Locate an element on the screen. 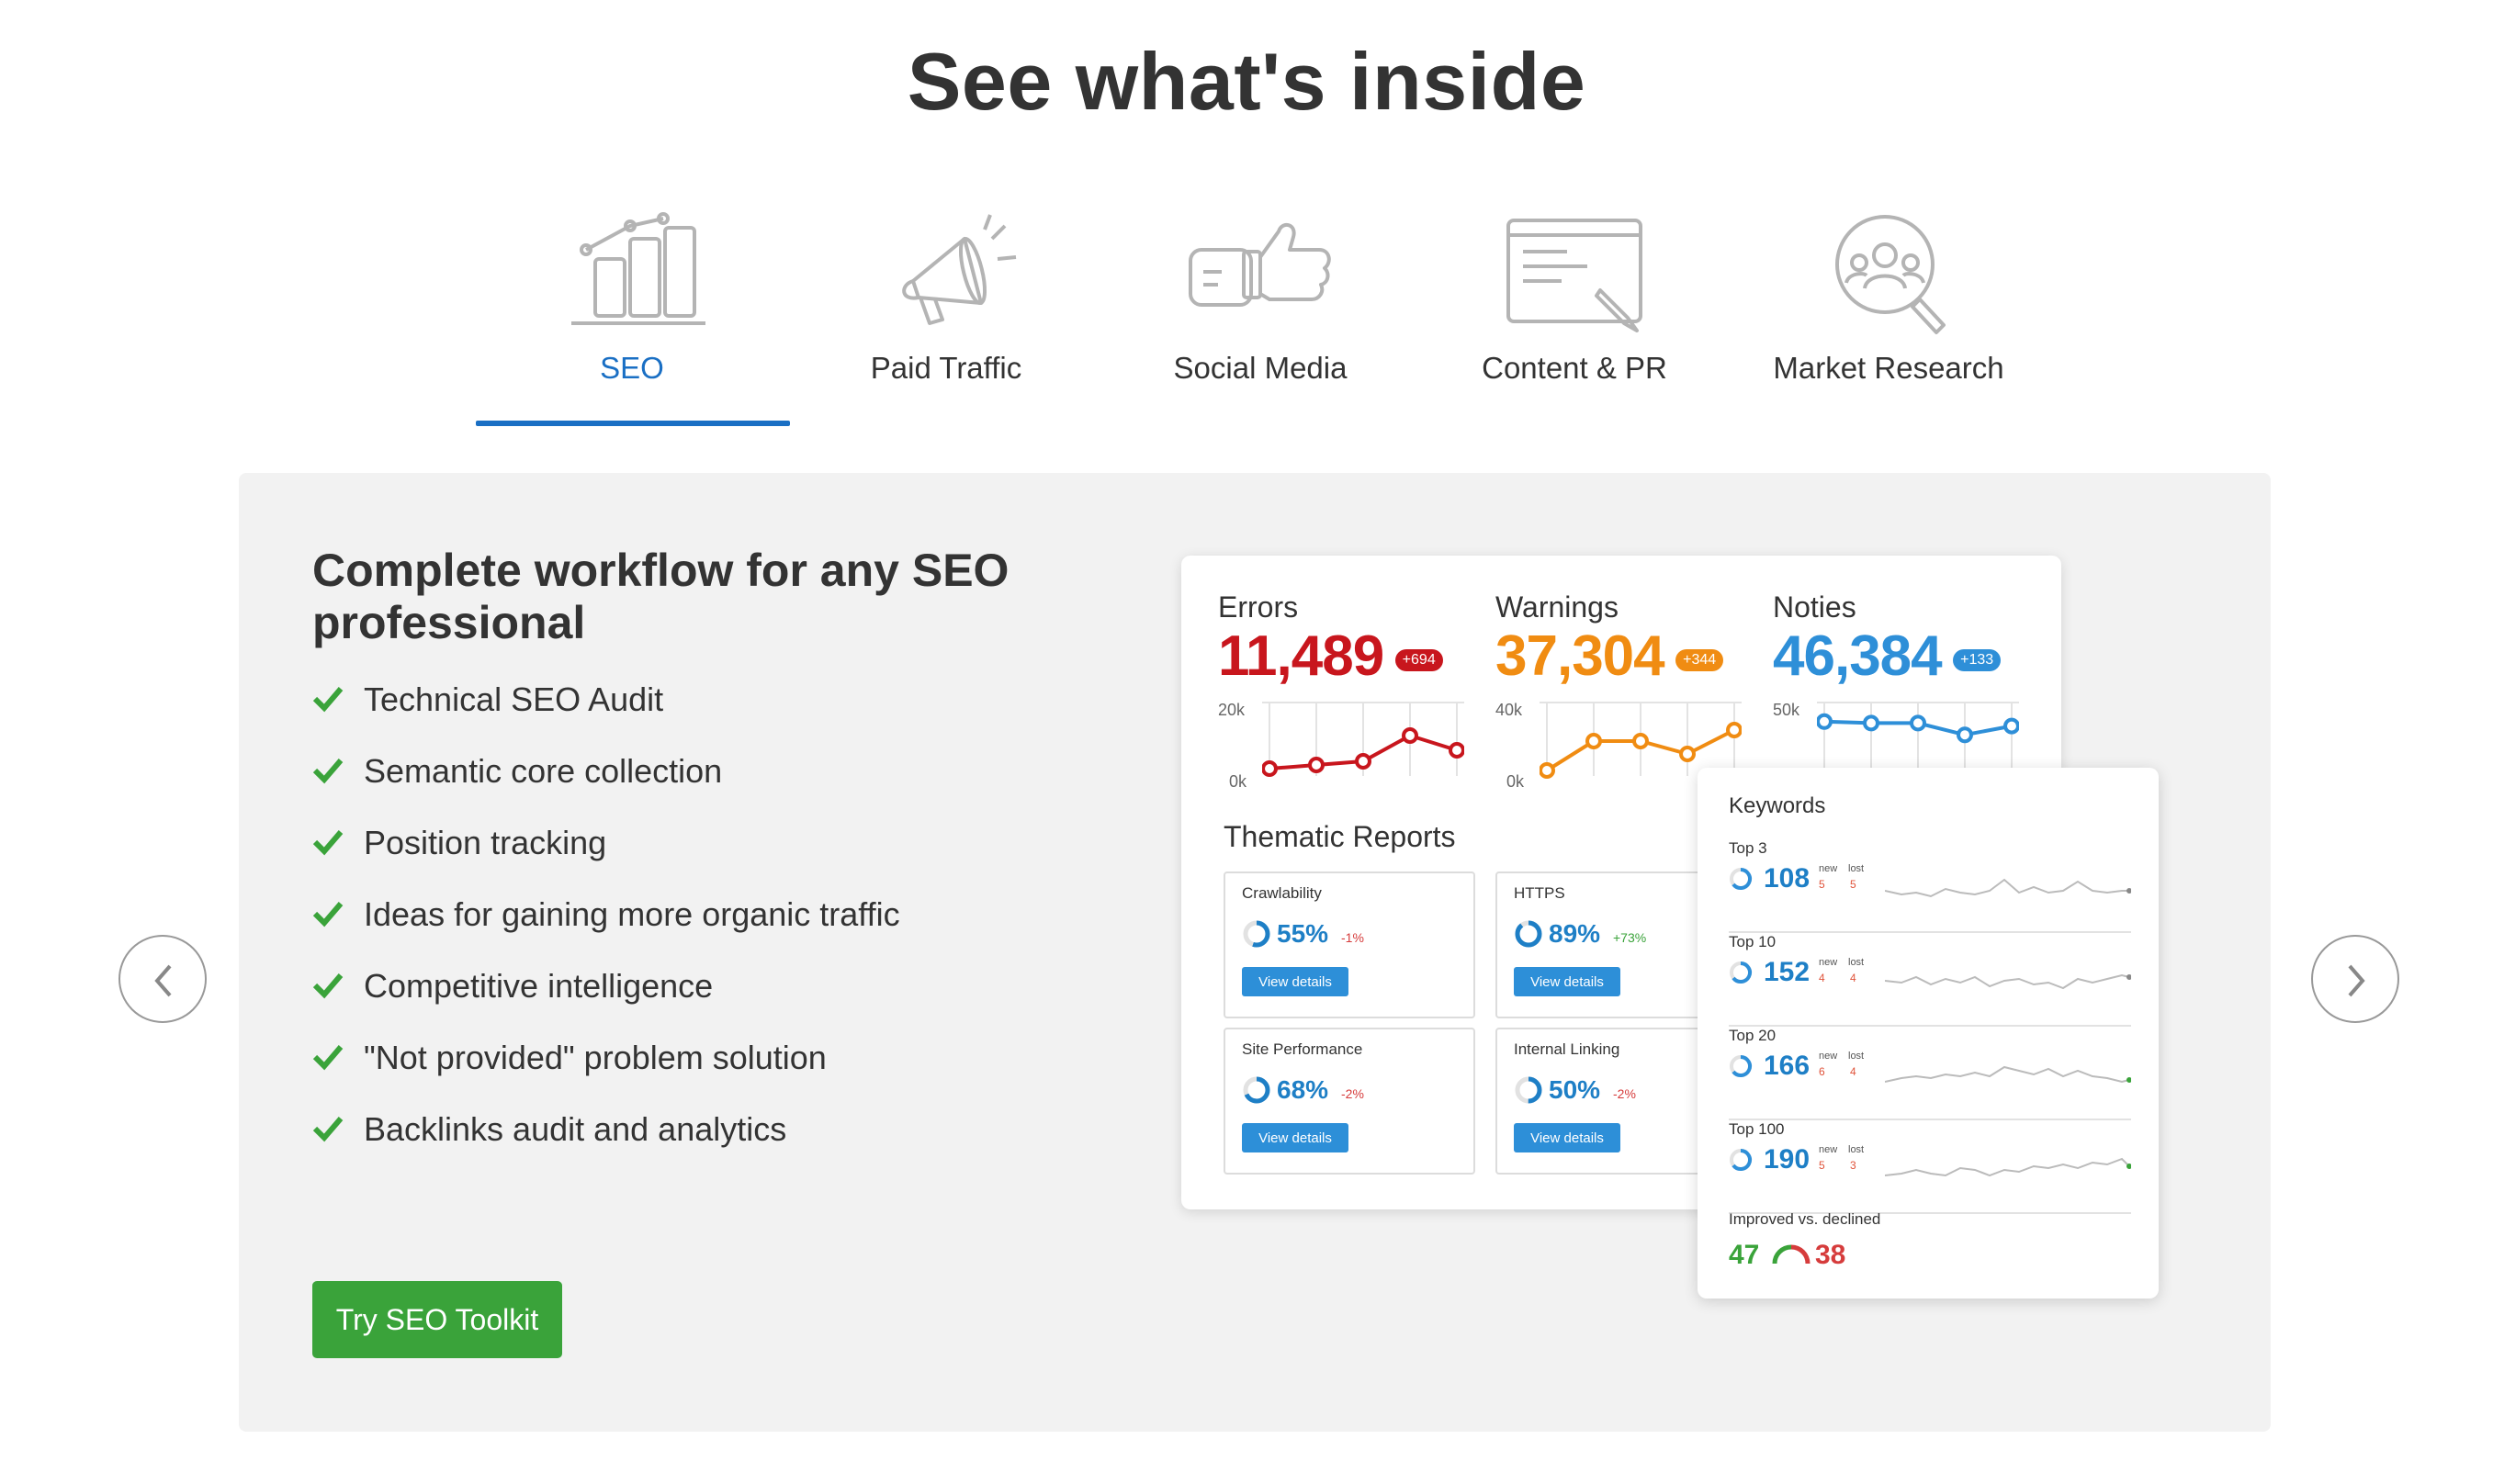 This screenshot has height=1484, width=2493. feature-text: Ideas for gaining more organic traffic is located at coordinates (632, 914).